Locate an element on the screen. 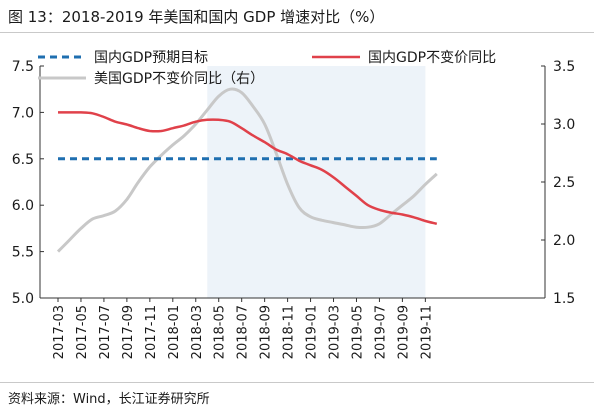 This screenshot has width=594, height=416. x-tick-label: 2018-05 is located at coordinates (220, 332).